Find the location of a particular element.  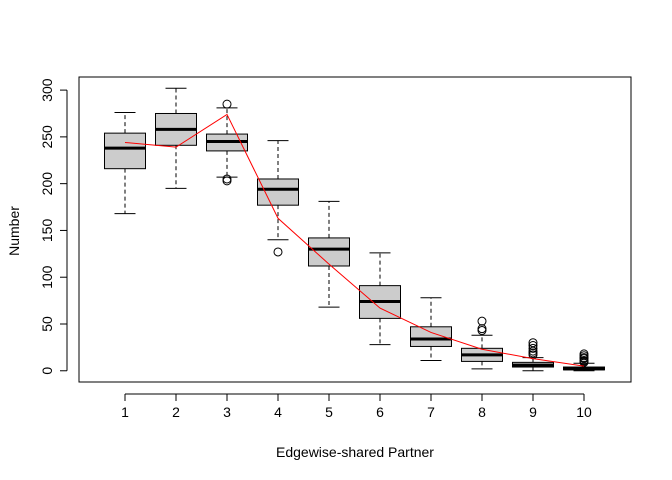

x-tick-label: 9 is located at coordinates (533, 412).